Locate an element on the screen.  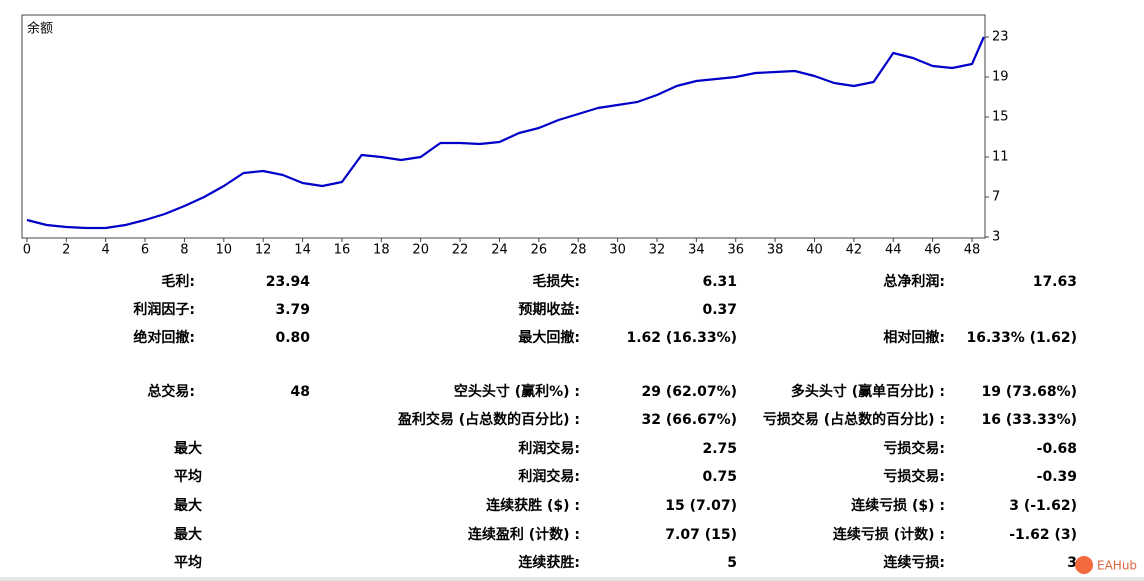
x-tick-label: 0 is located at coordinates (27, 250).